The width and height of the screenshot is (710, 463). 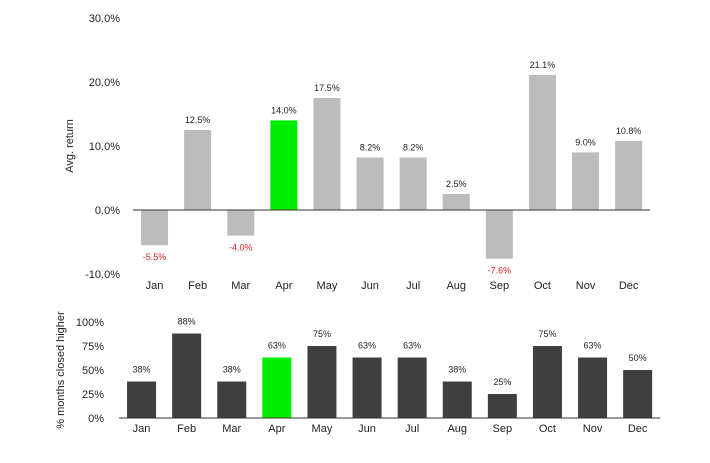 I want to click on data-label-jul: 63%, so click(x=412, y=346).